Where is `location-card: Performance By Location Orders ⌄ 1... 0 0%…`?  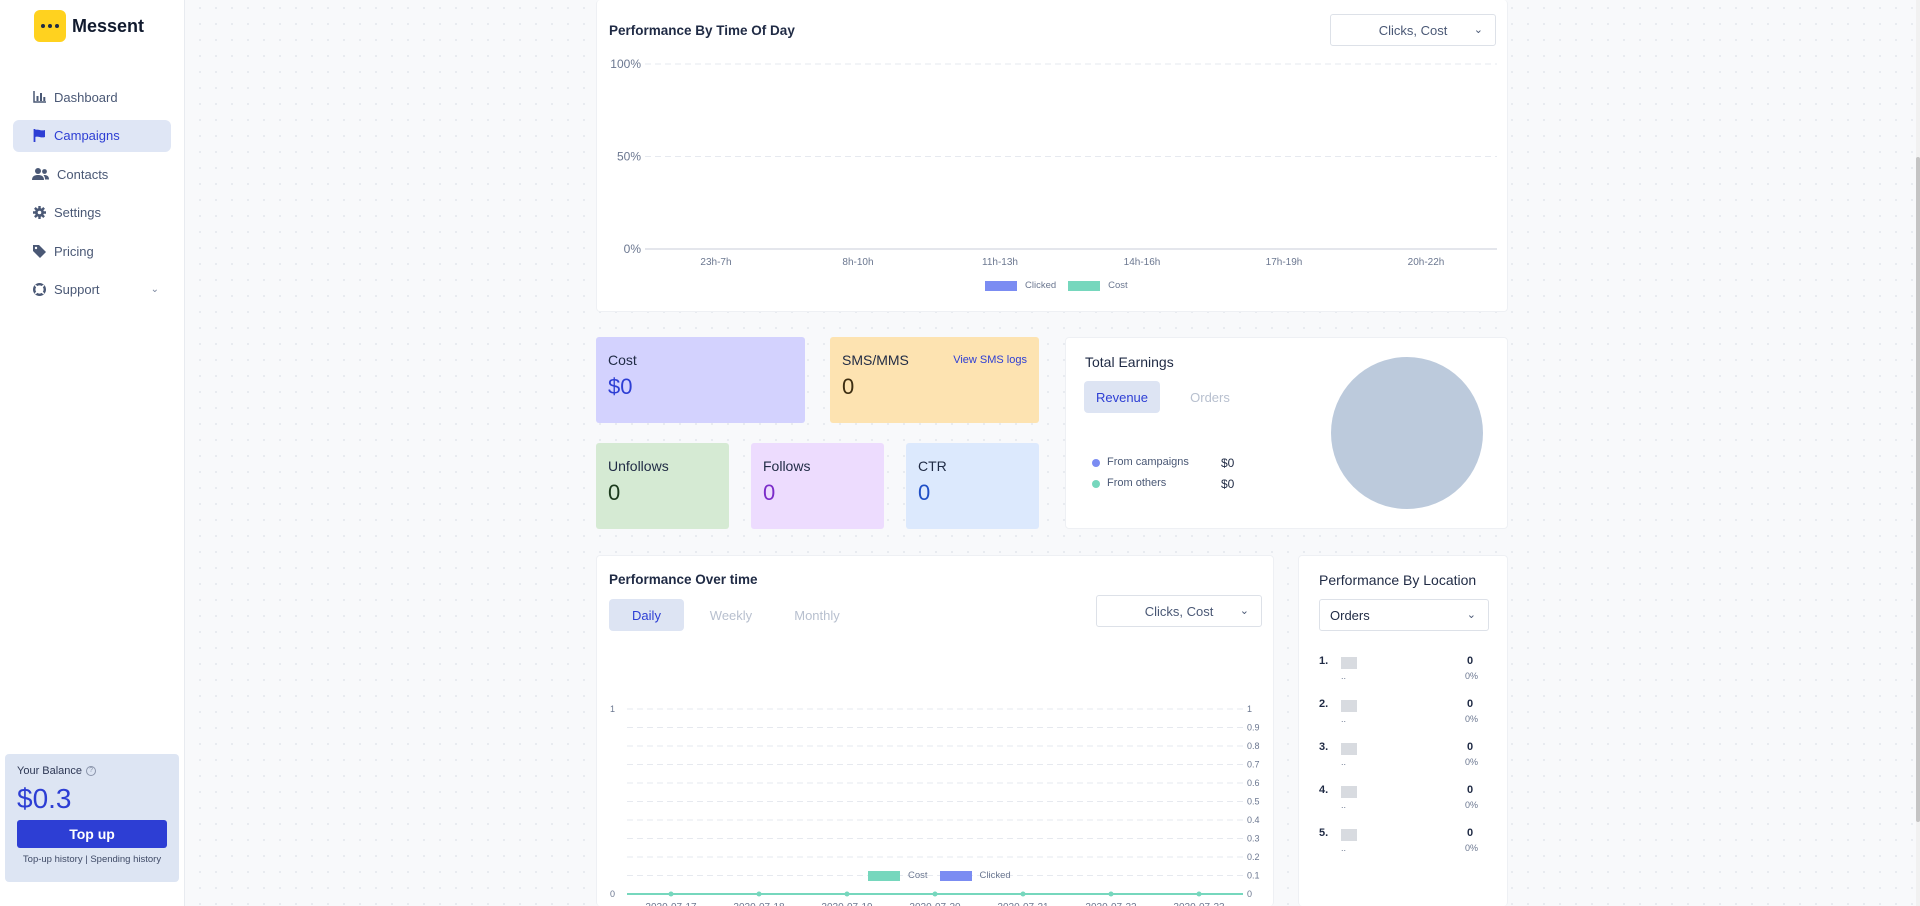
location-card: Performance By Location Orders ⌄ 1... 0 0%… is located at coordinates (1403, 730).